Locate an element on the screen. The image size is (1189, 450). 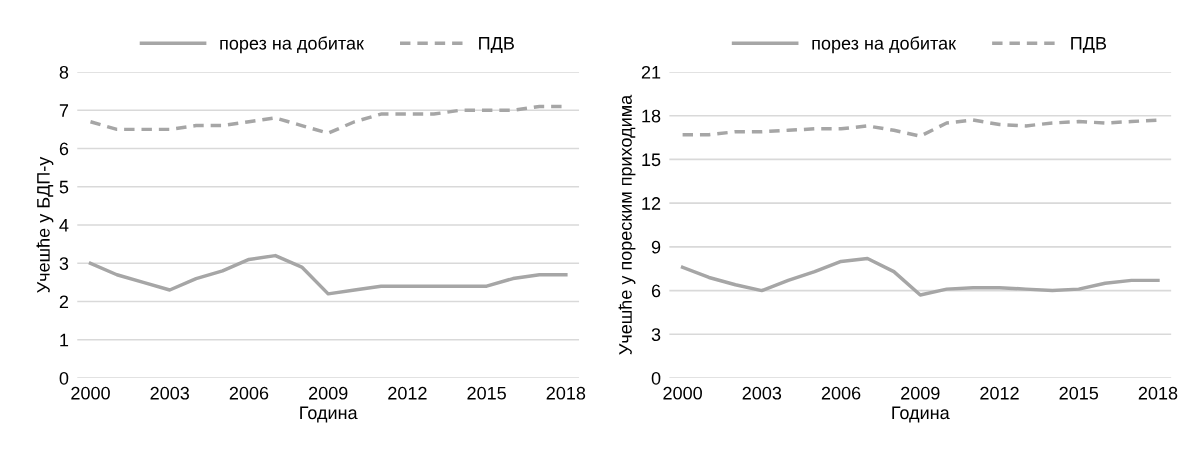
y-tick-label: 4 is located at coordinates (64, 225).